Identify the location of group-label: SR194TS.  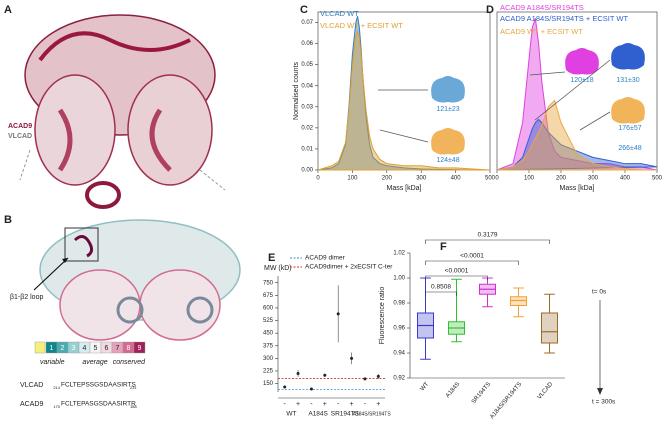
(345, 414).